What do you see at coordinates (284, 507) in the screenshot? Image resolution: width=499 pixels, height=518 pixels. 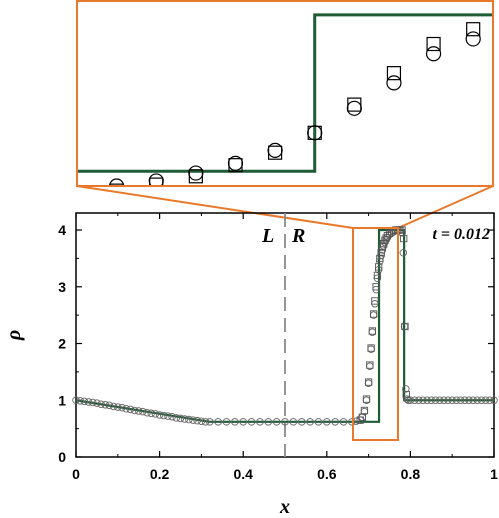 I see `x-axis-label: x` at bounding box center [284, 507].